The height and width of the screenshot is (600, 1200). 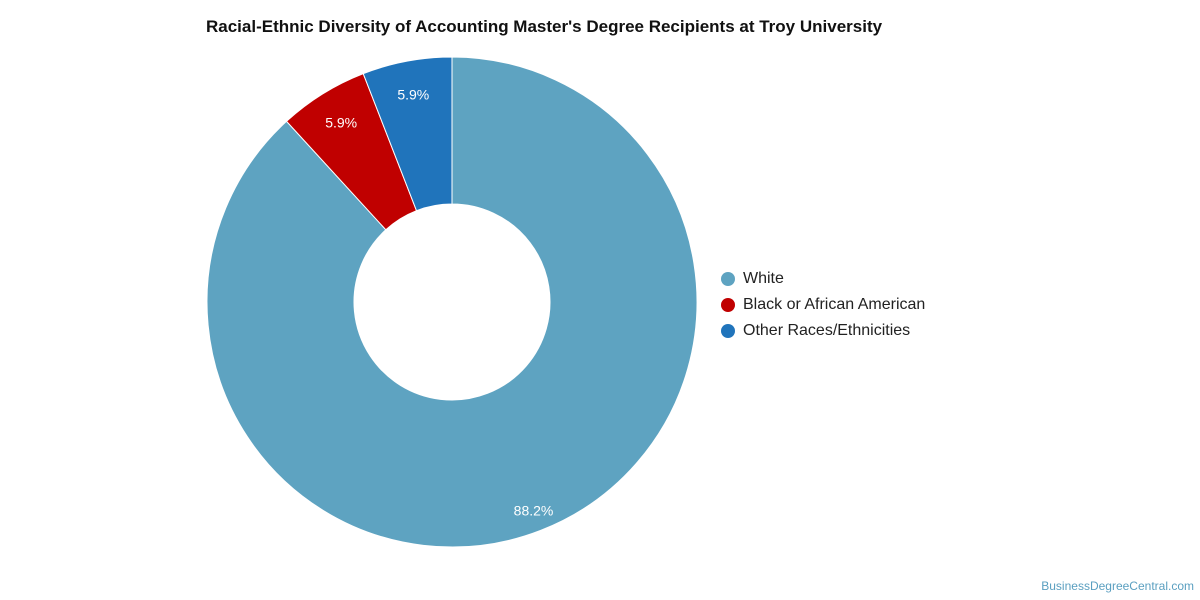 I want to click on legend-swatch-other-races-ethnicities, so click(x=728, y=331).